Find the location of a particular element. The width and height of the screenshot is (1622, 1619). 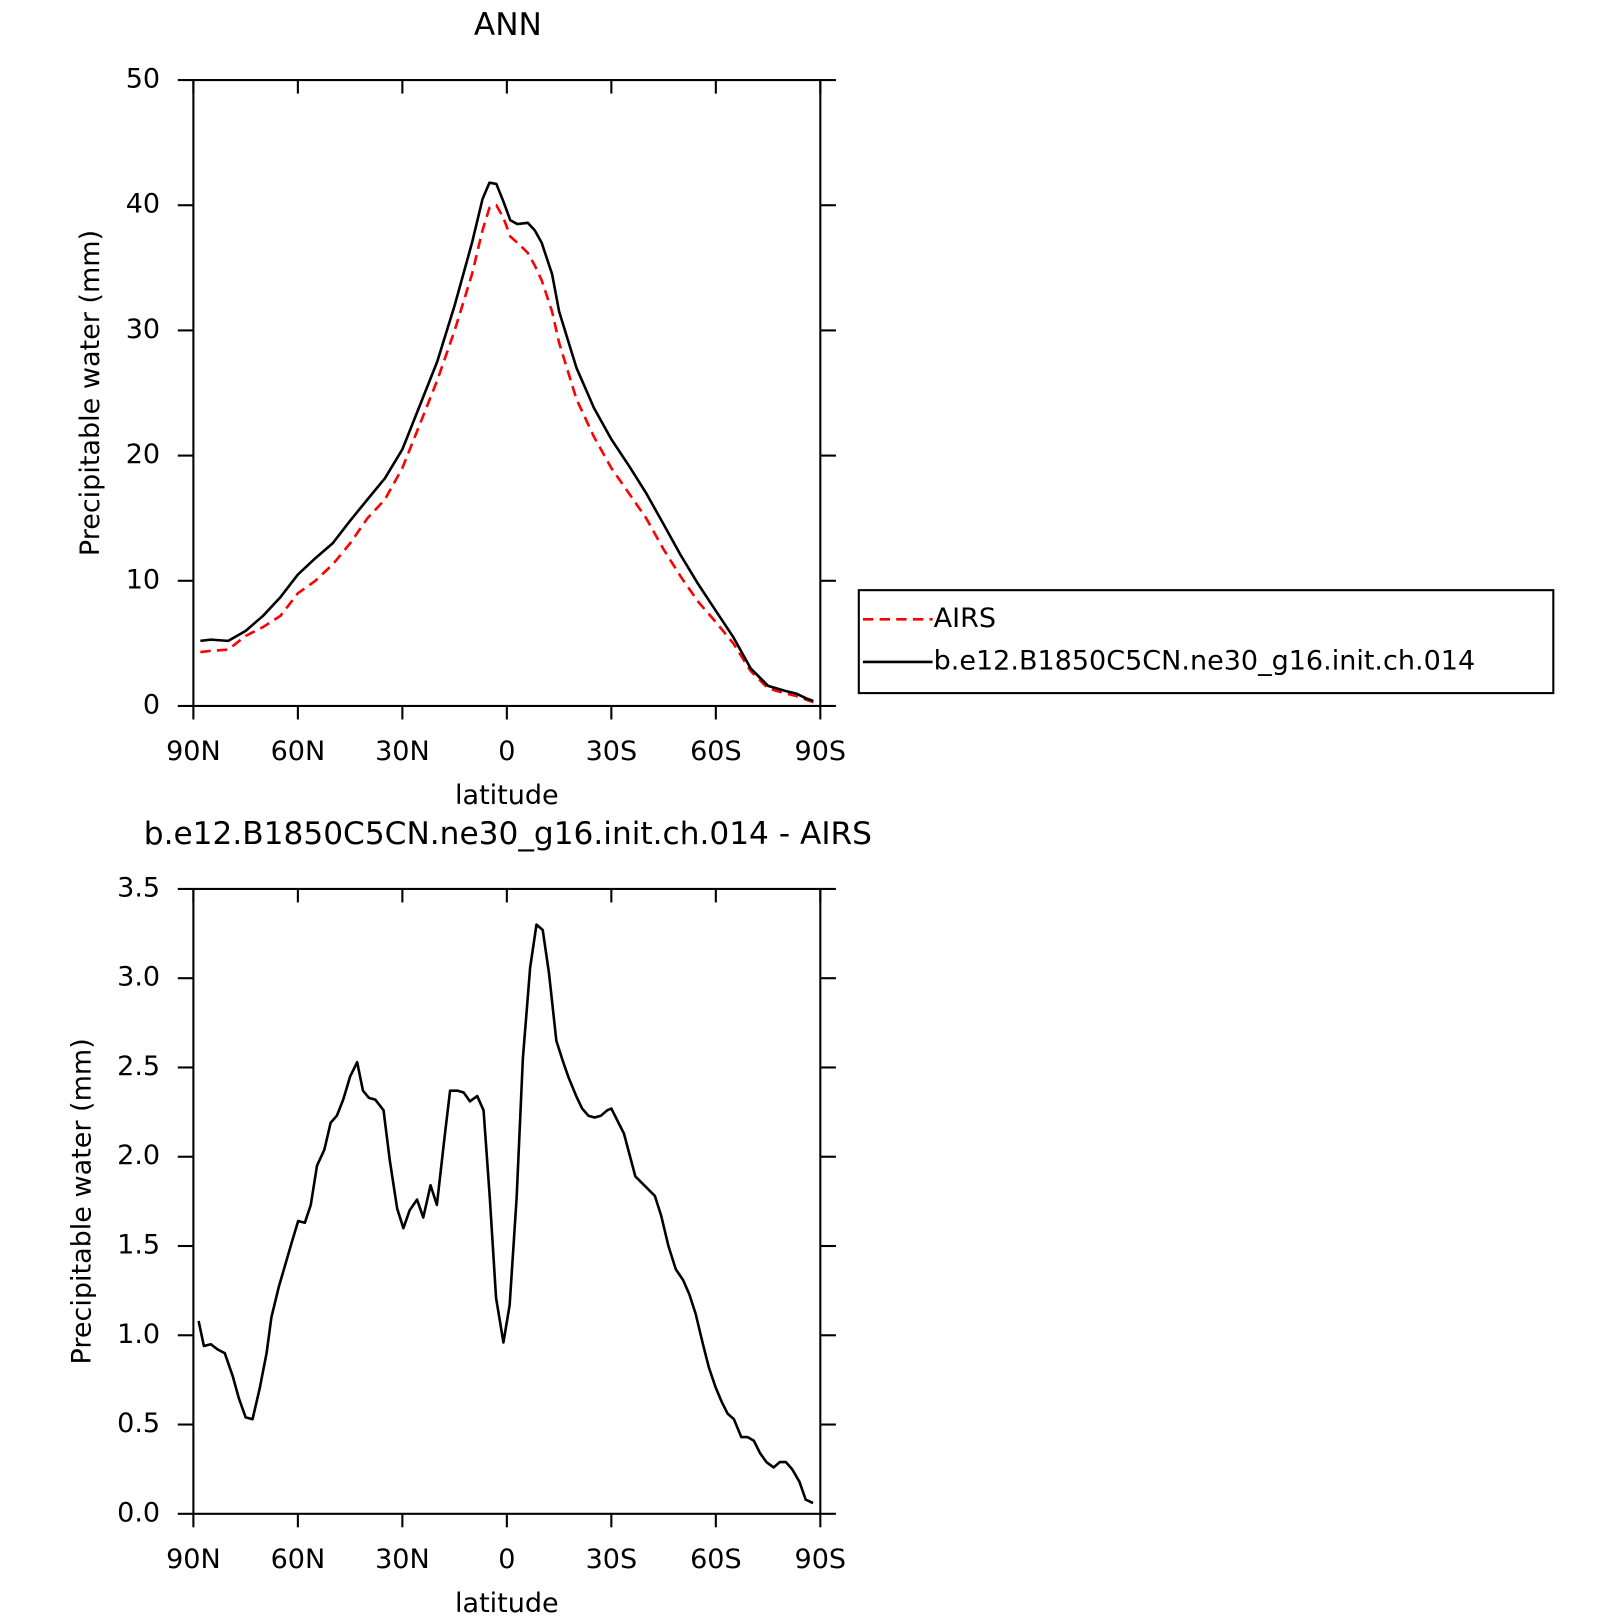

y-tick-label: 3.5 is located at coordinates (138, 887).